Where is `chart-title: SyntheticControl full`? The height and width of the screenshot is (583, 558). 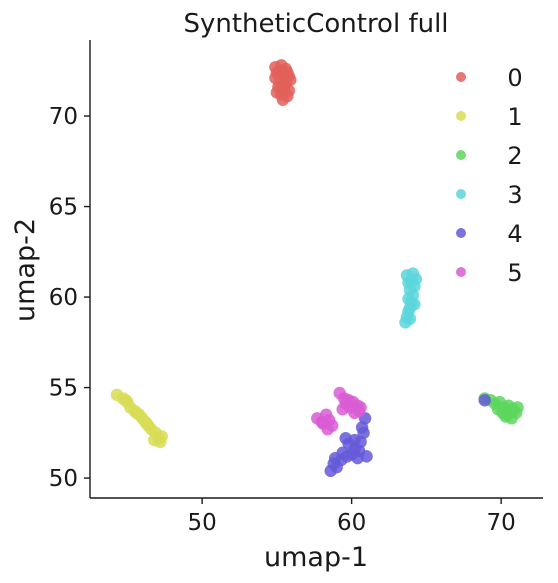 chart-title: SyntheticControl full is located at coordinates (315, 24).